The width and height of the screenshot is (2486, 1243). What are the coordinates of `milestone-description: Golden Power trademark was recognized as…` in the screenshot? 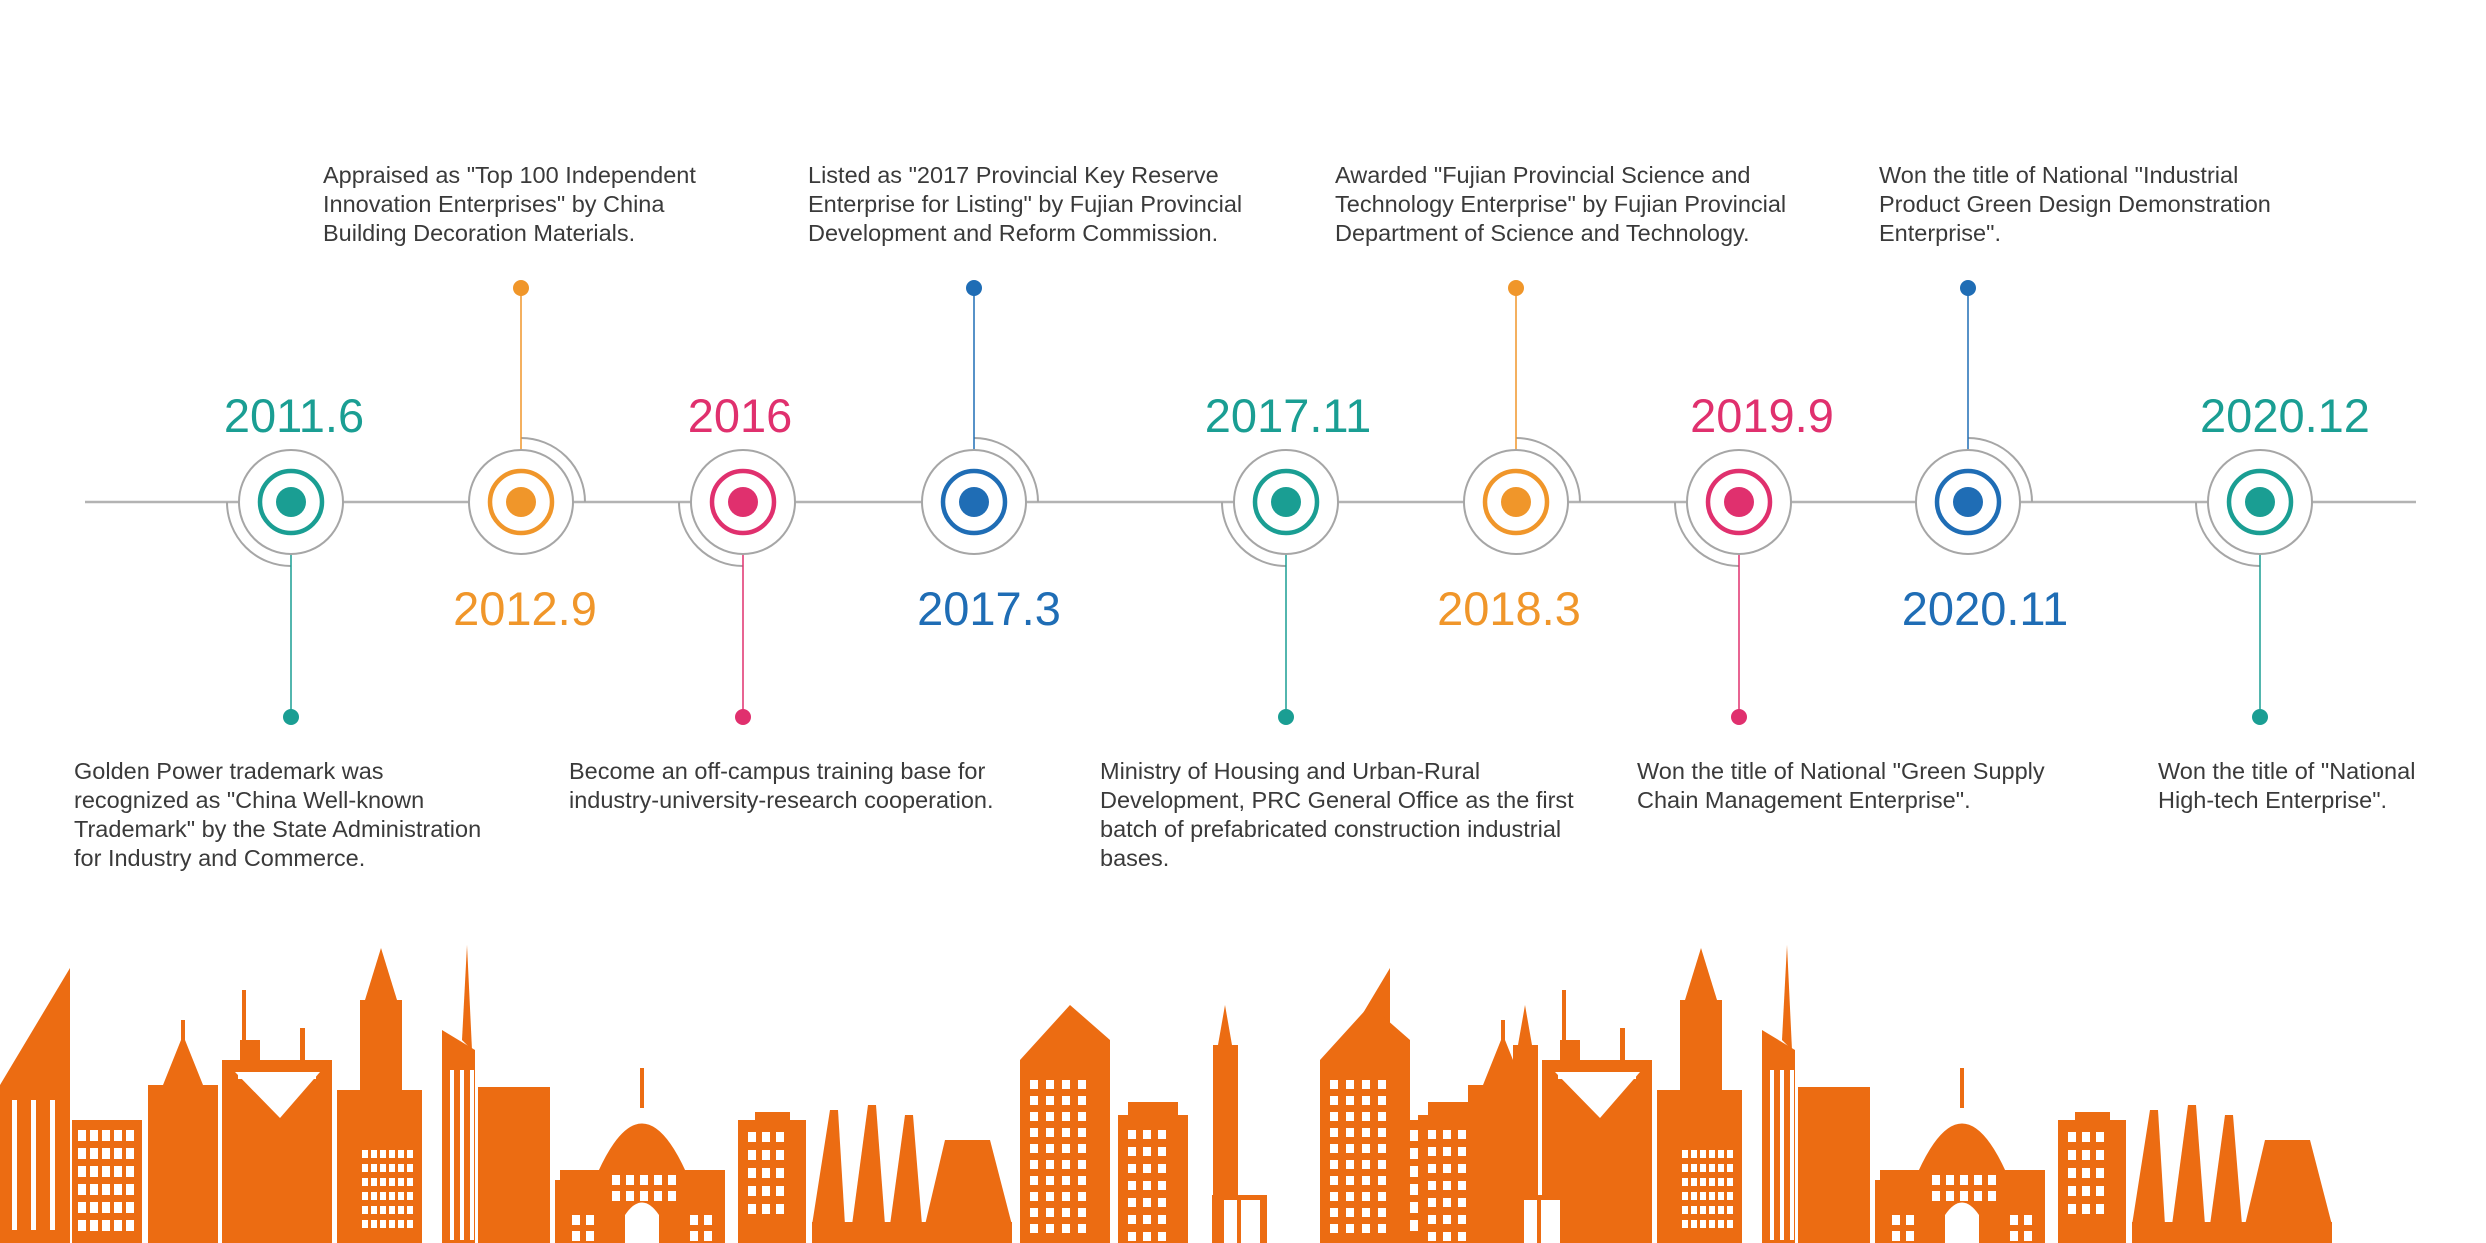 It's located at (278, 814).